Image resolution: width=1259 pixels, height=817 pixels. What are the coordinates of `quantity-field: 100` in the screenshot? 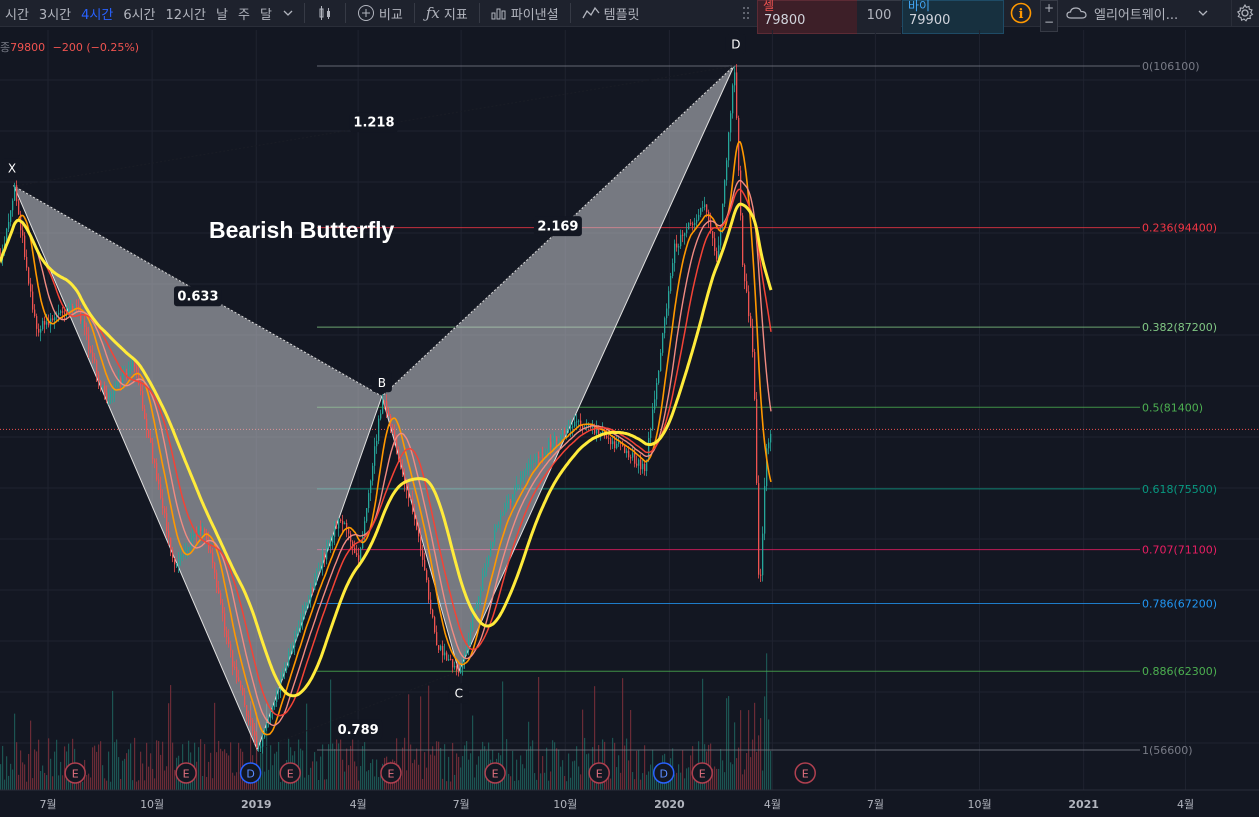 It's located at (879, 17).